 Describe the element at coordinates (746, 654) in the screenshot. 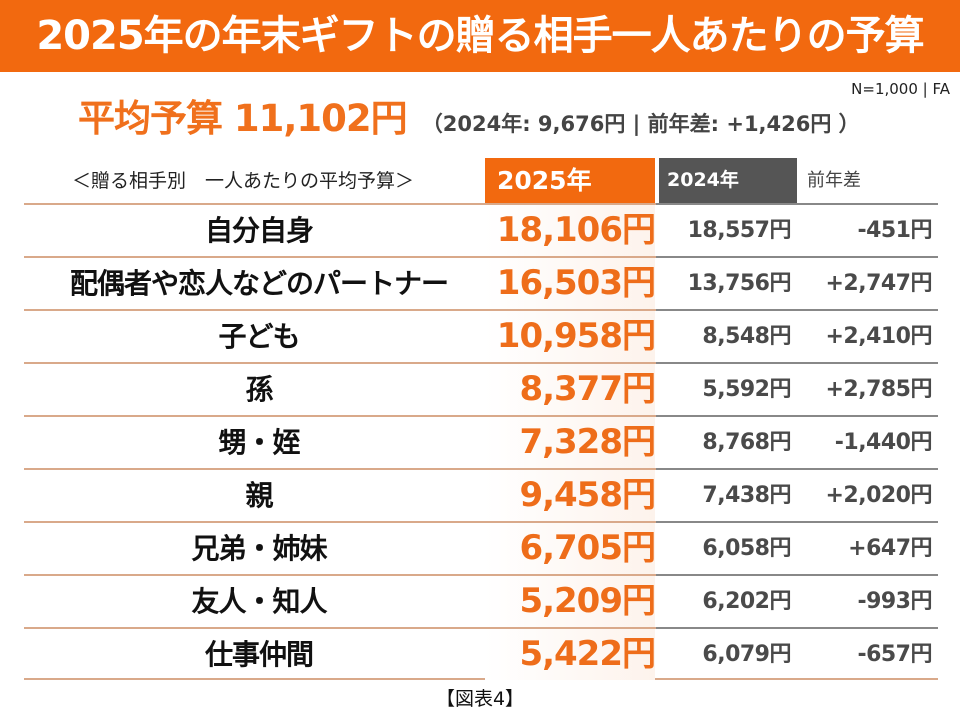

I see `value-2024: 6,079円` at that location.